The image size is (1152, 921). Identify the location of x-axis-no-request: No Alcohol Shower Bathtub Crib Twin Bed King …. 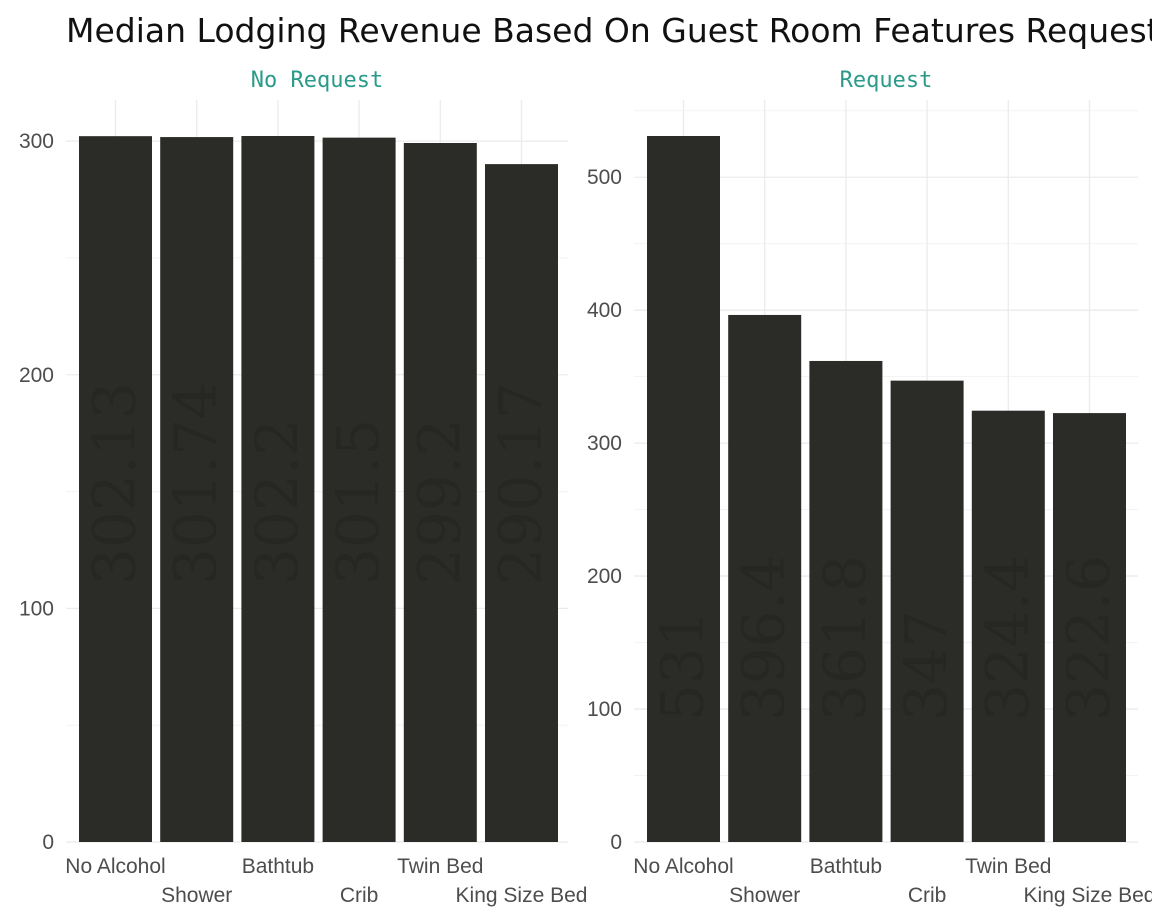
(326, 881).